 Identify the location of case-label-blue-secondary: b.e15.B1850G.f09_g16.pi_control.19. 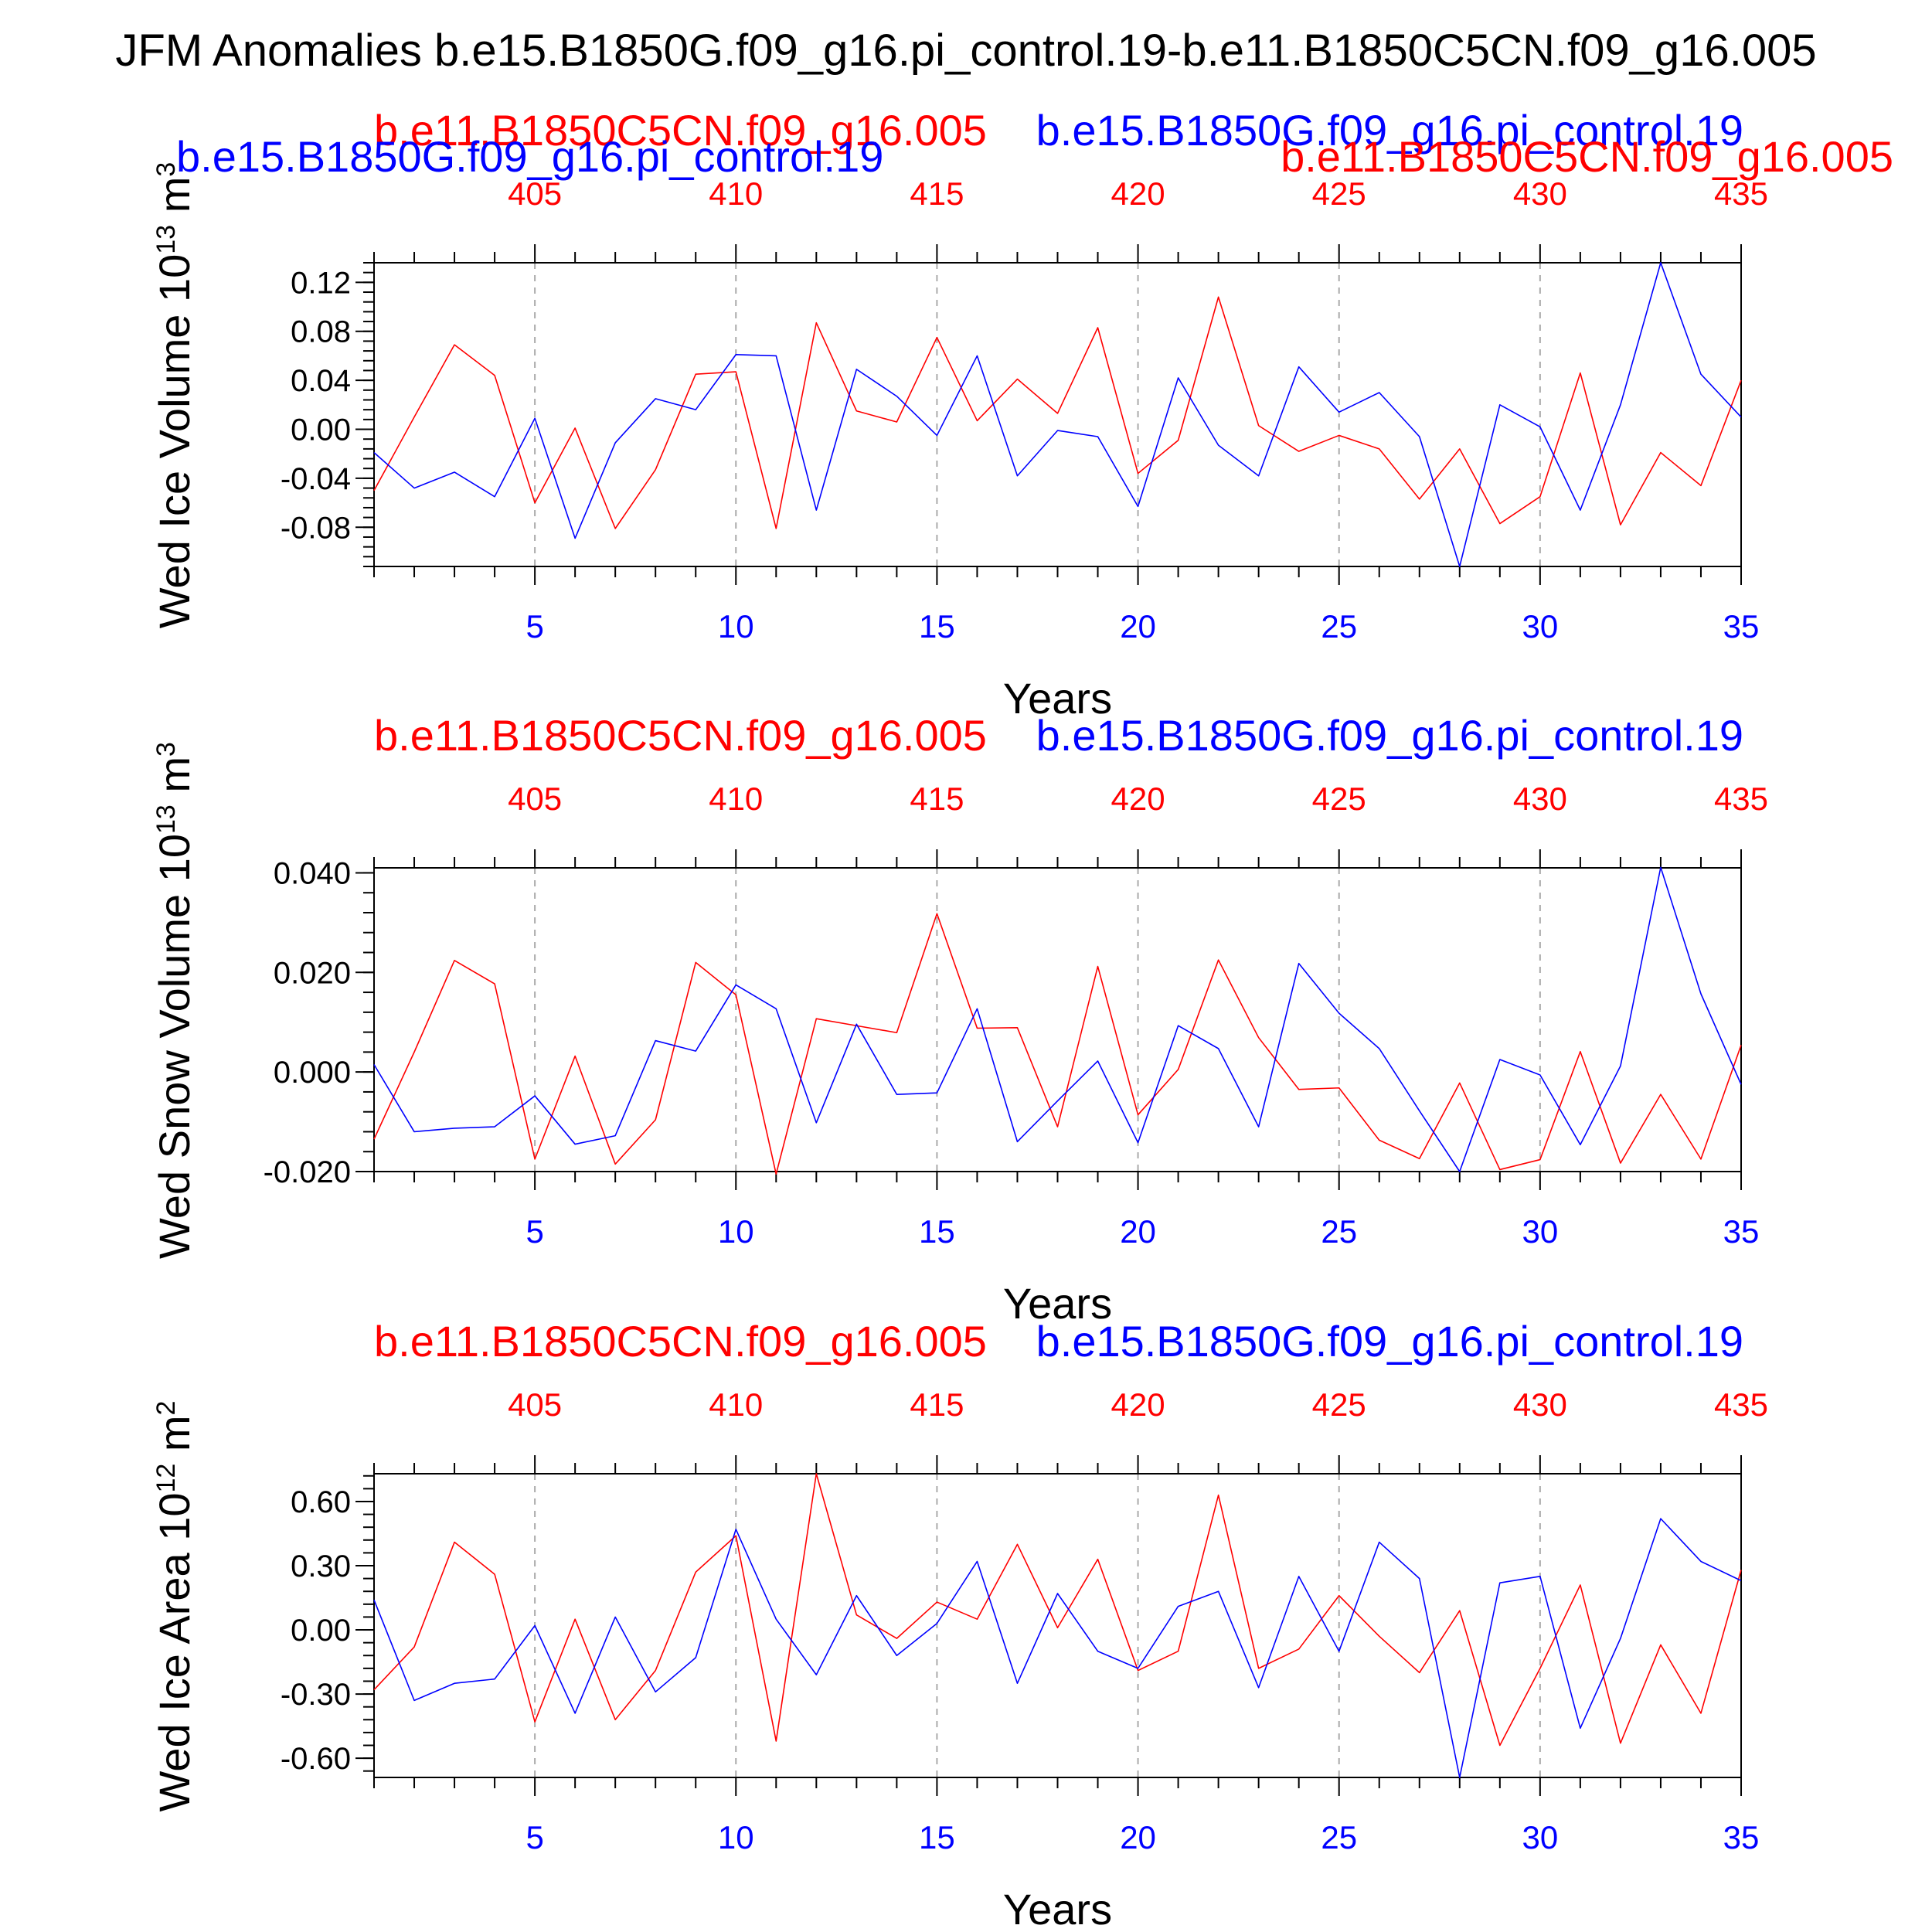
(529, 157).